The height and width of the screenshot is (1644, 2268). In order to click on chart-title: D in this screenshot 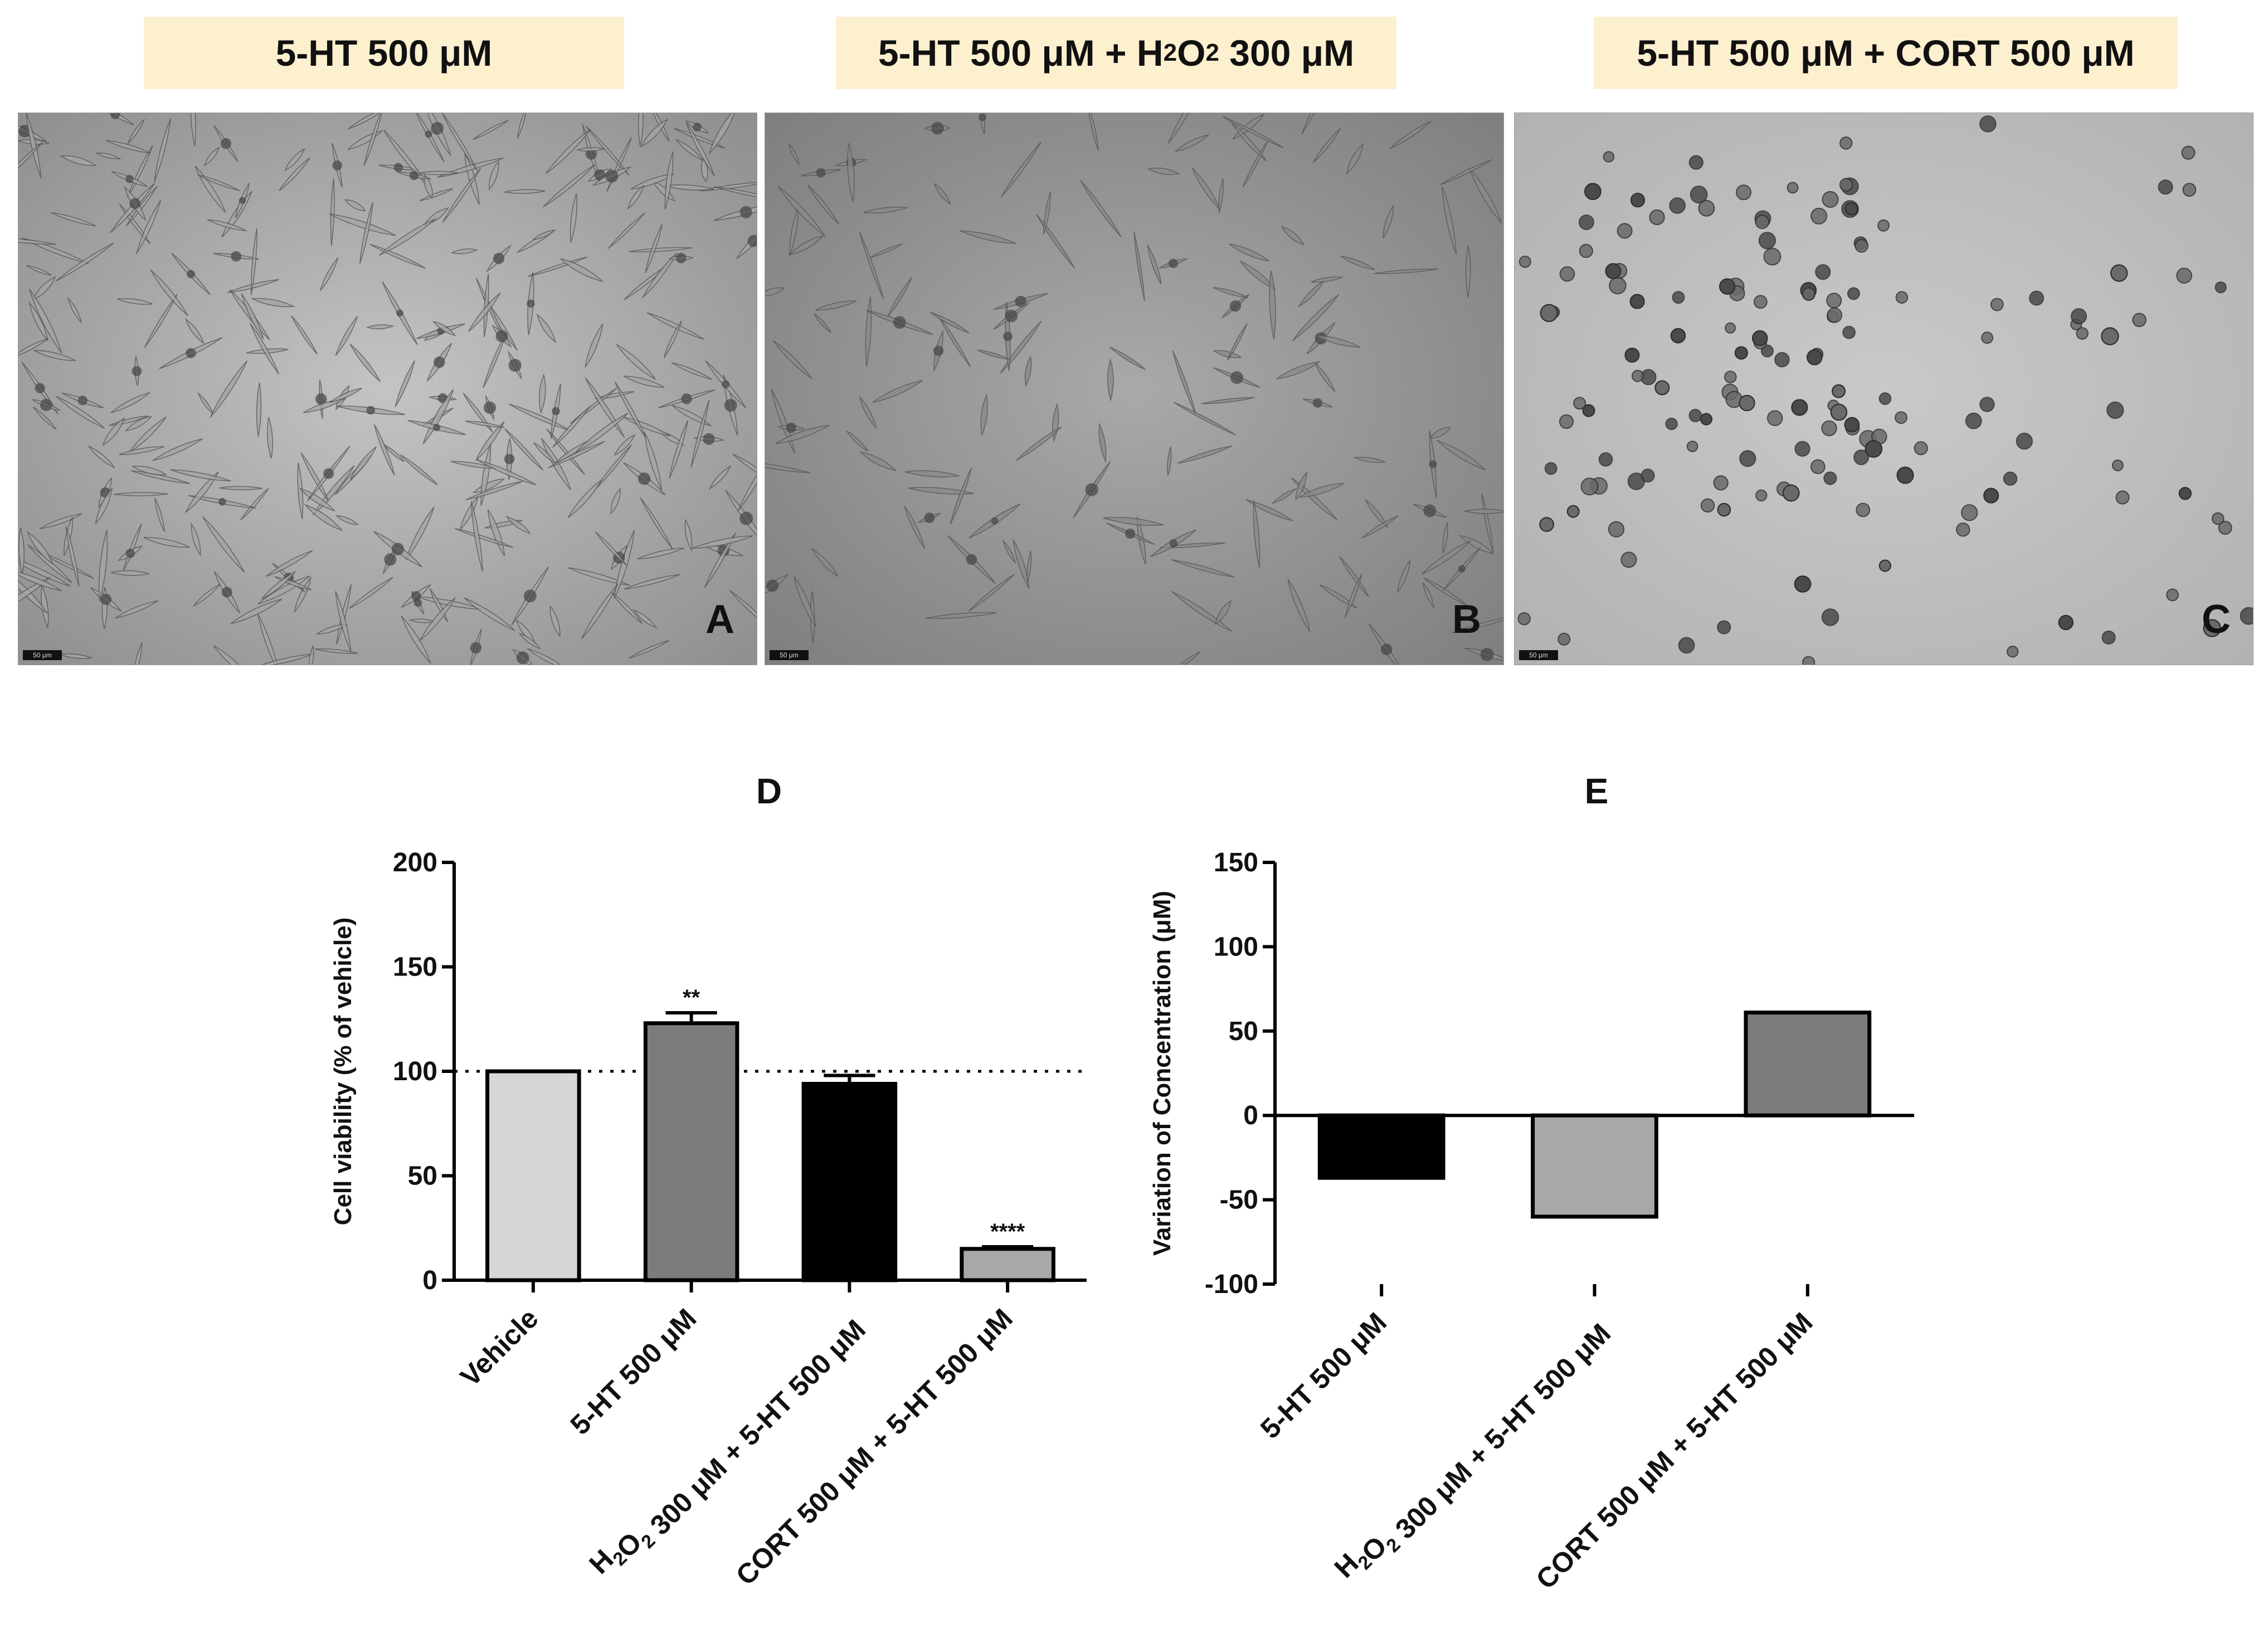, I will do `click(769, 791)`.